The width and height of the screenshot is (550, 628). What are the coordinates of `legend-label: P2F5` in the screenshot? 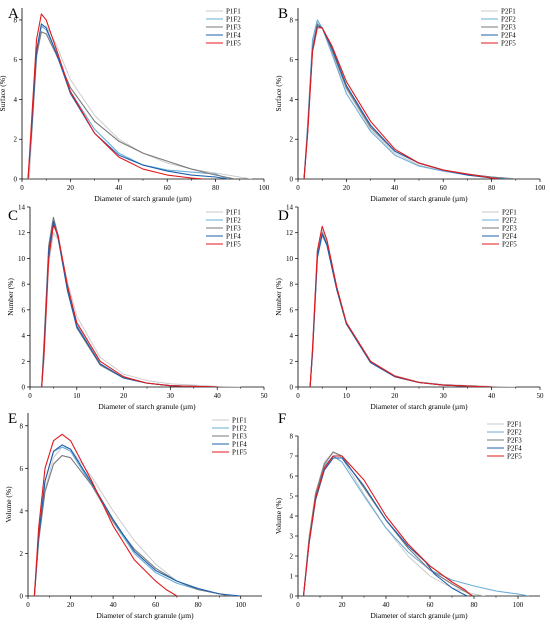 It's located at (509, 244).